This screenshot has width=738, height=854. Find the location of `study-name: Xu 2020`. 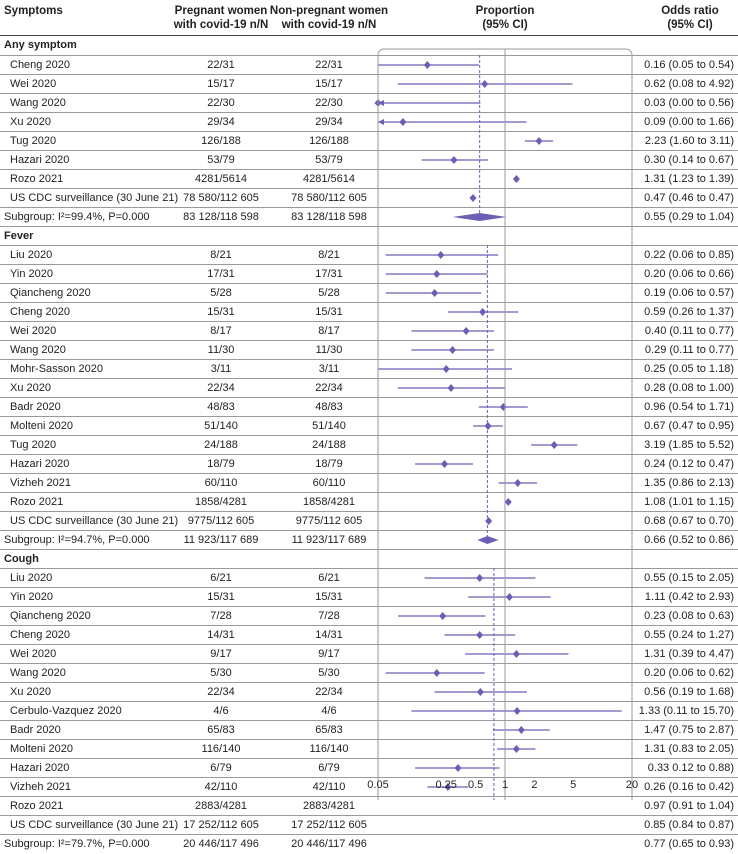

study-name: Xu 2020 is located at coordinates (30, 122).